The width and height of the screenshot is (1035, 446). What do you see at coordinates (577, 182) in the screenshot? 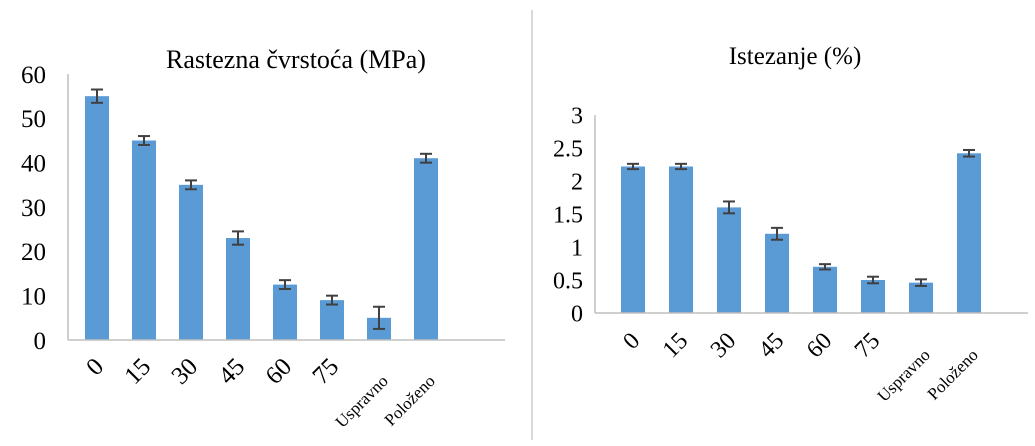
I see `y-tick-label: 2` at bounding box center [577, 182].